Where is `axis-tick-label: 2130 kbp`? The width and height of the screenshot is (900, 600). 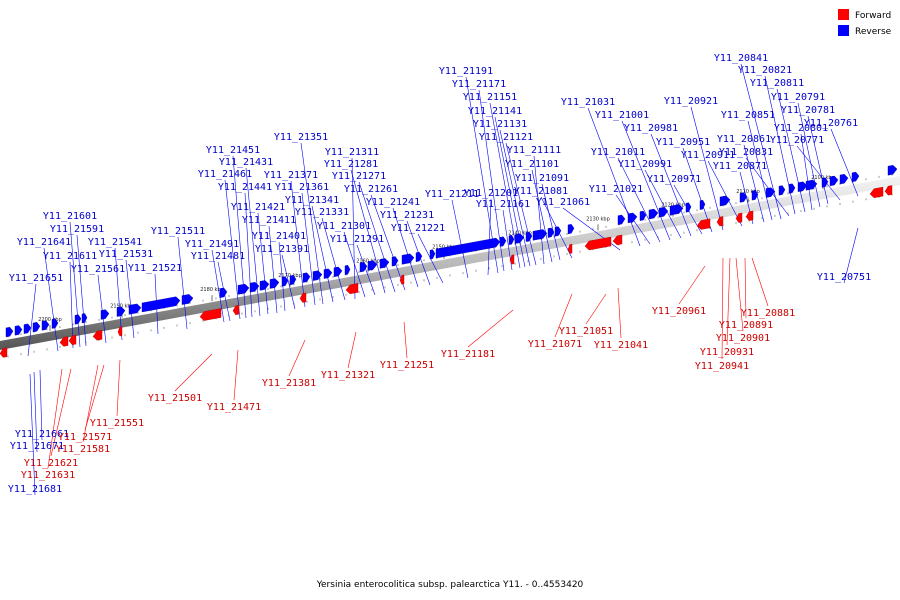
axis-tick-label: 2130 kbp is located at coordinates (598, 219).